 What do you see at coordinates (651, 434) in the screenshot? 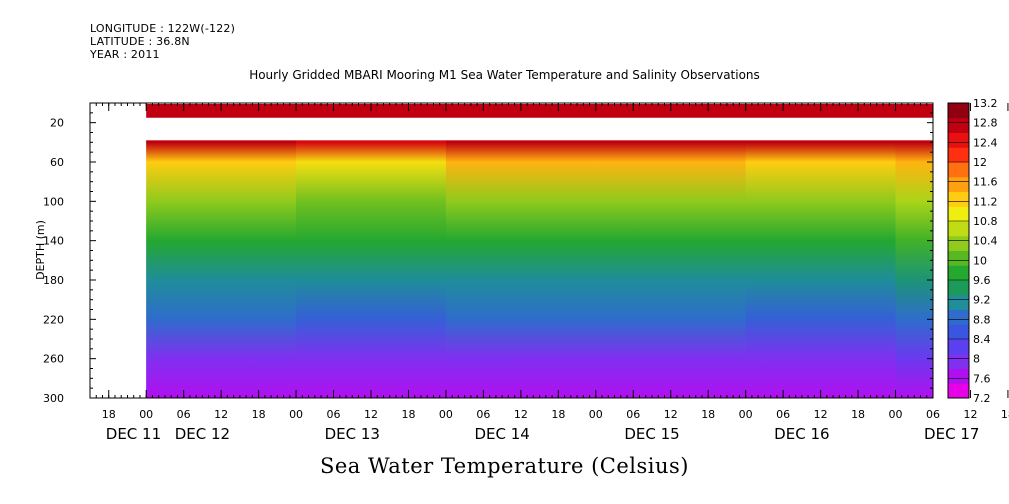
I see `x-day-label: DEC 15` at bounding box center [651, 434].